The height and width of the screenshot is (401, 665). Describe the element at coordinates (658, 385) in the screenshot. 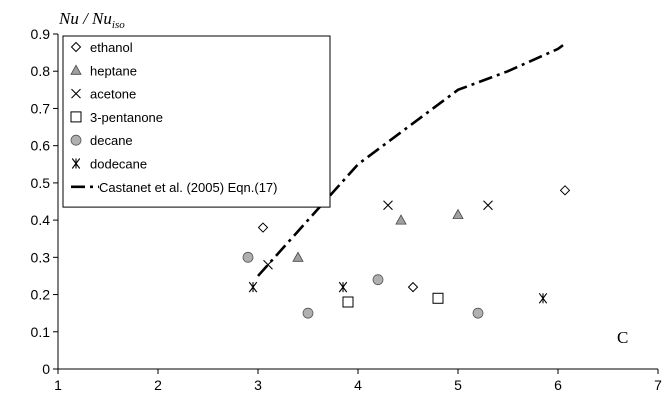

I see `x-tick-label: 7` at that location.